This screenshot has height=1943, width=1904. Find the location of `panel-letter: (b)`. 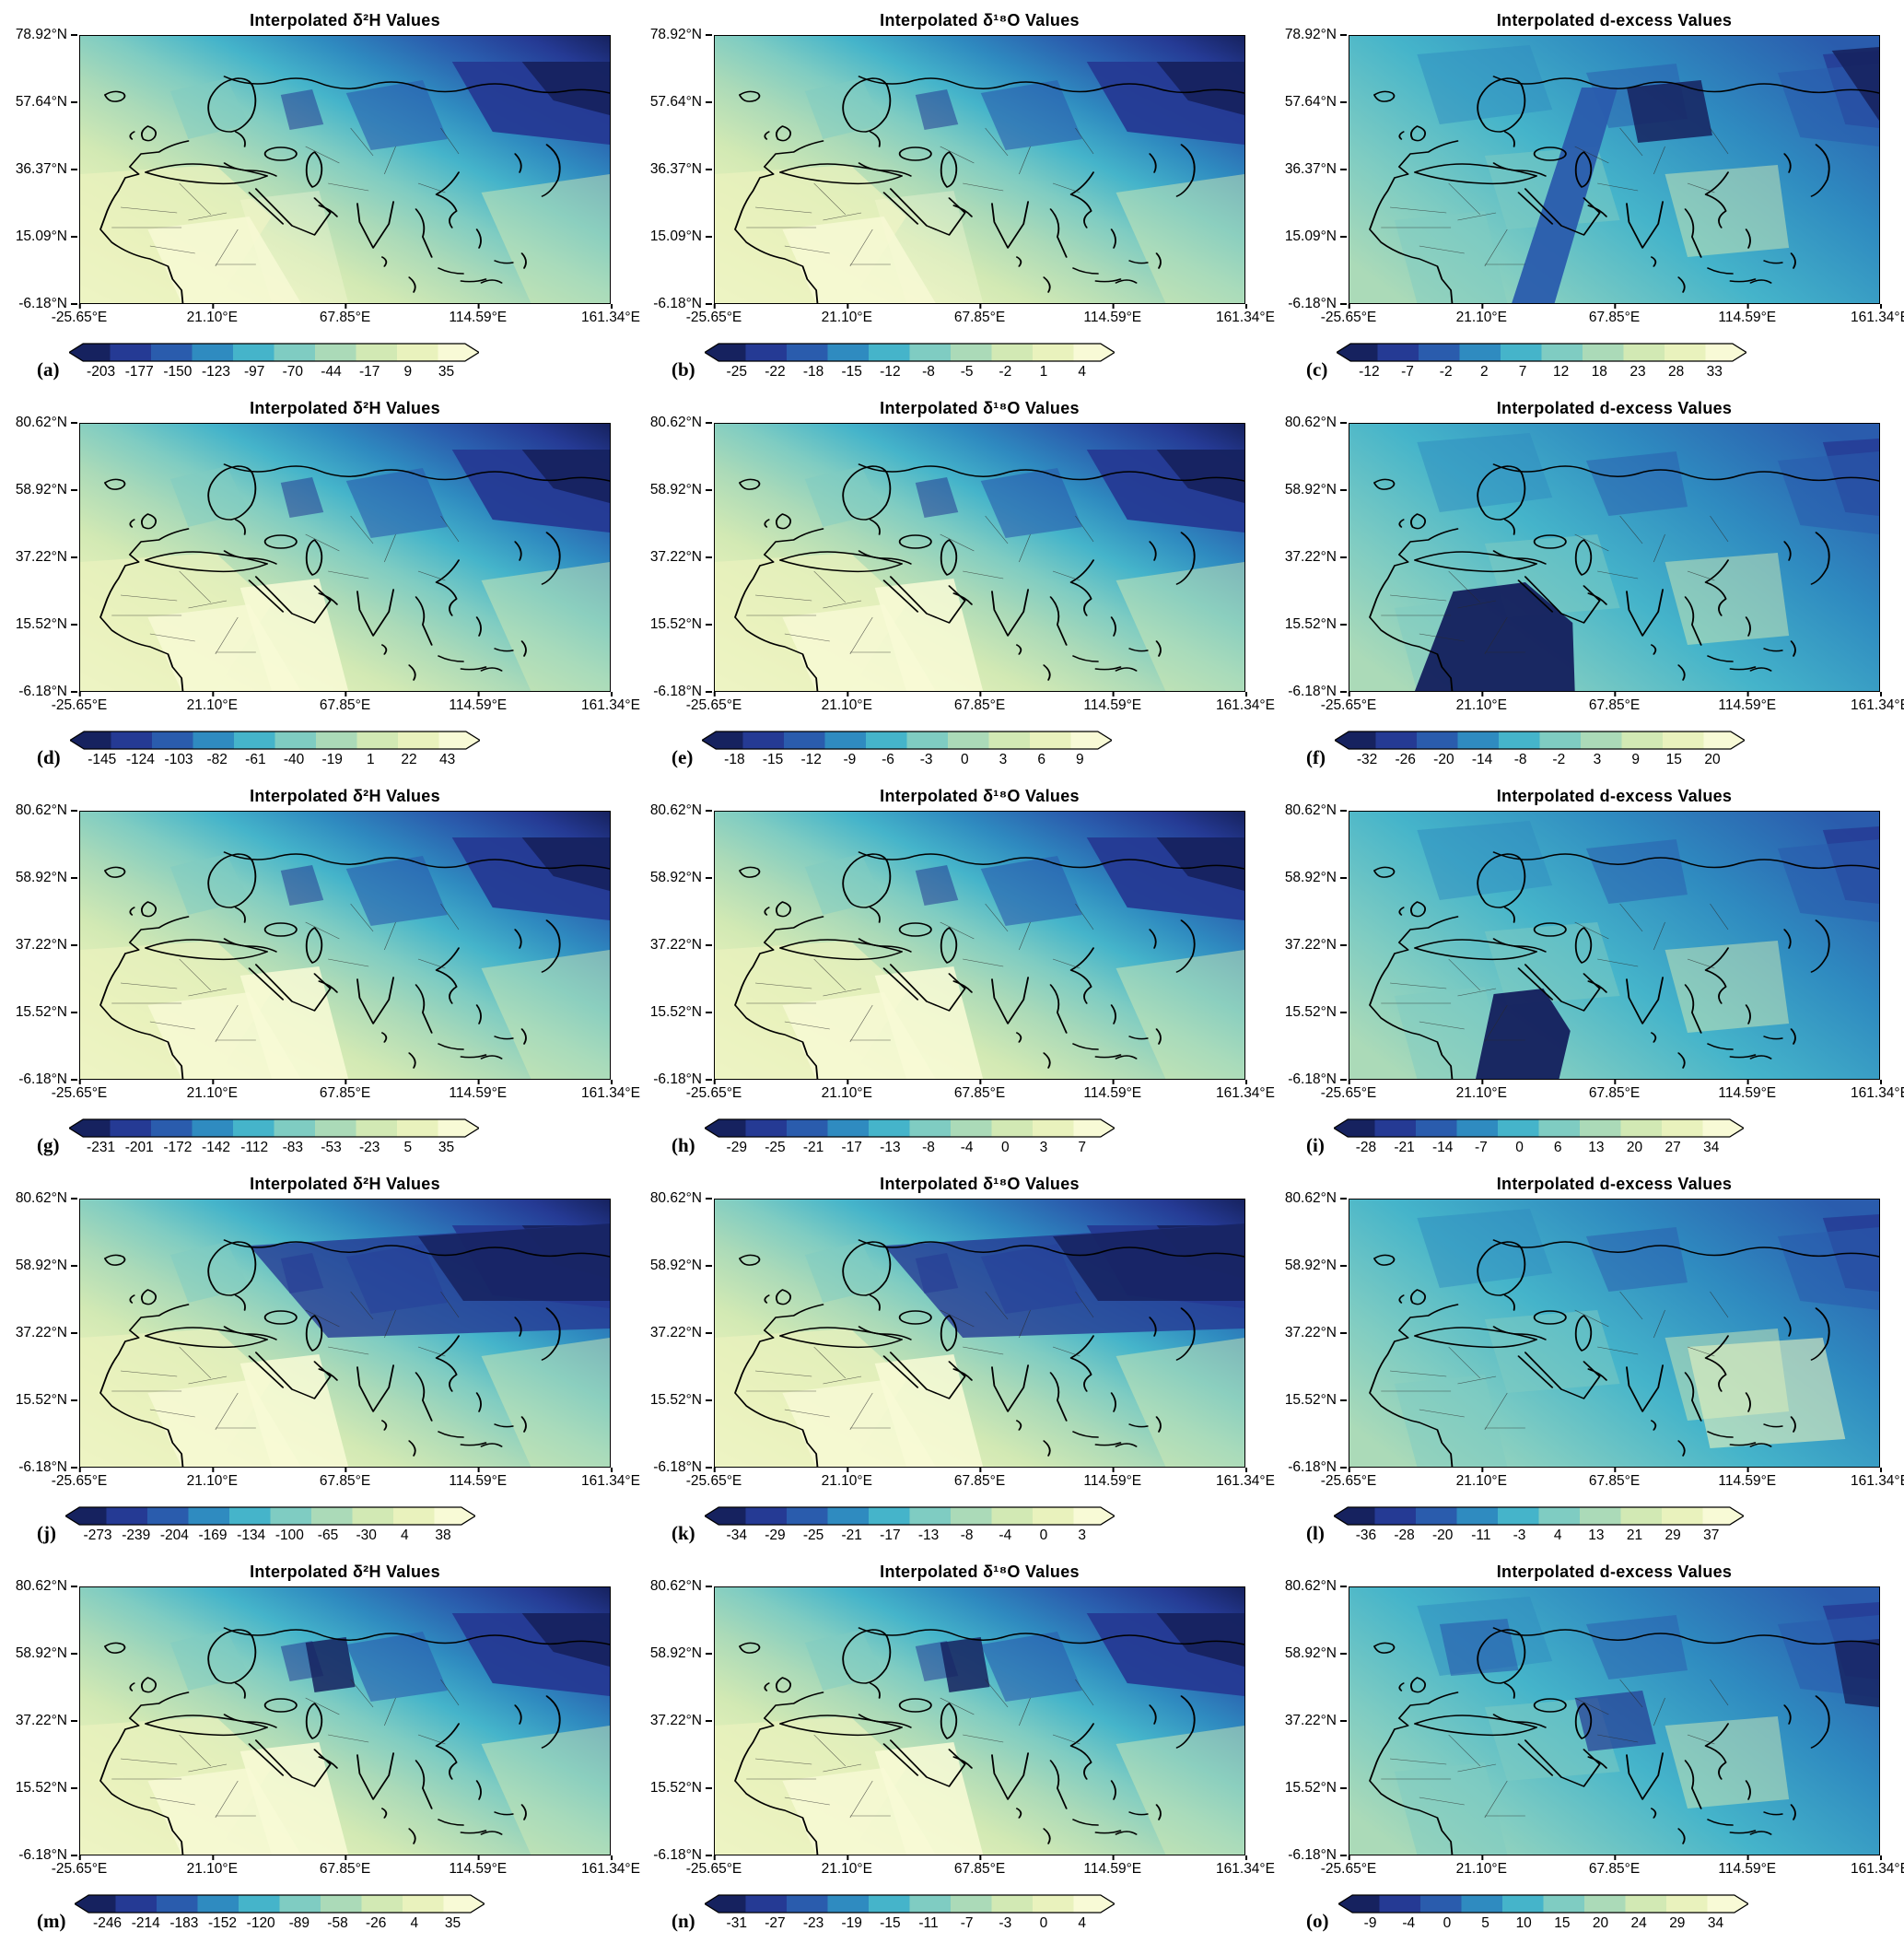

panel-letter: (b) is located at coordinates (683, 369).